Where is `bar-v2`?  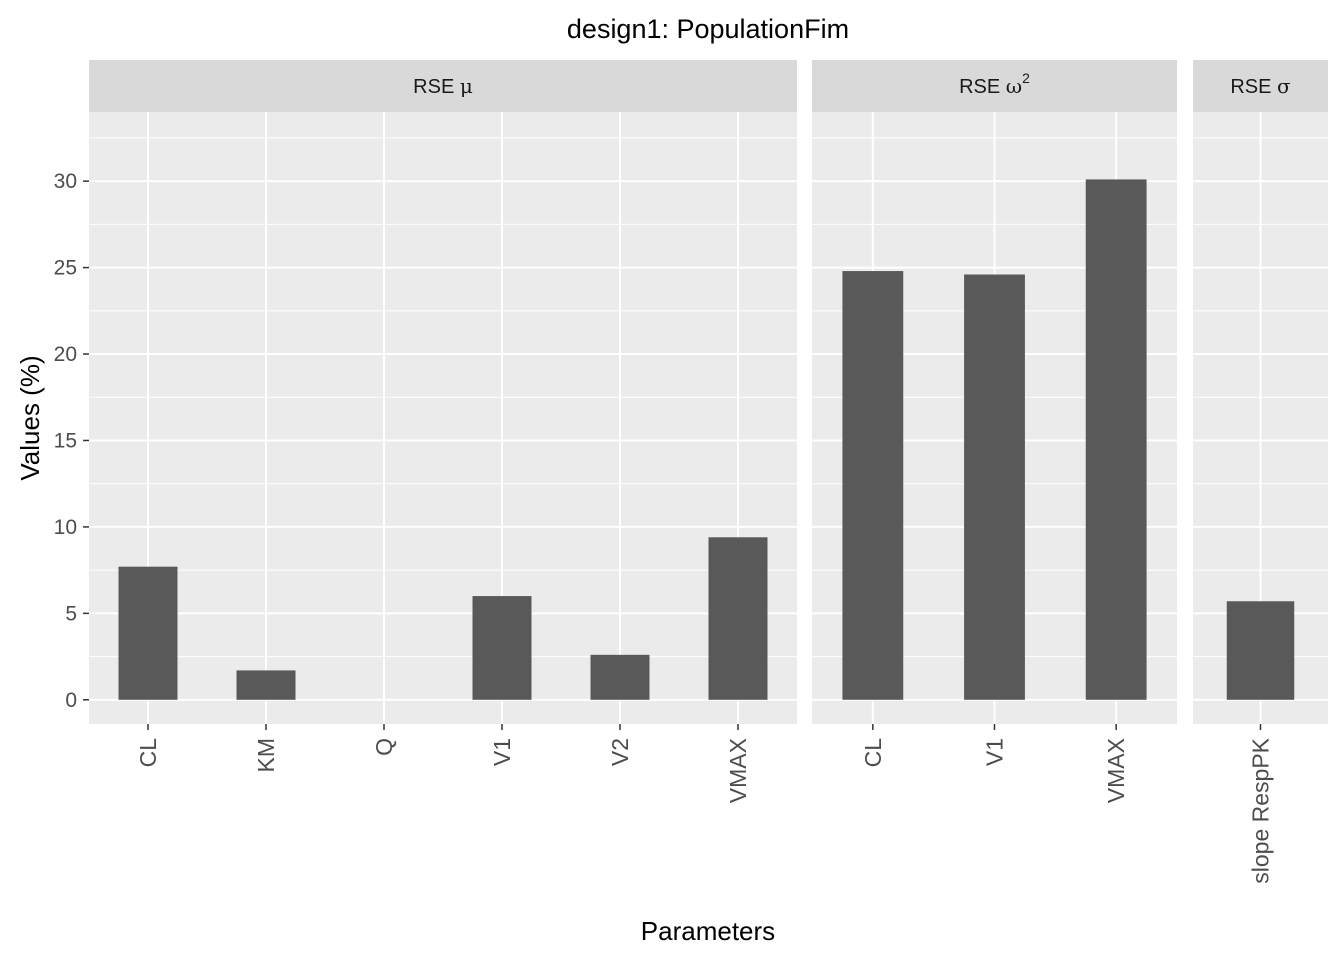 bar-v2 is located at coordinates (620, 677).